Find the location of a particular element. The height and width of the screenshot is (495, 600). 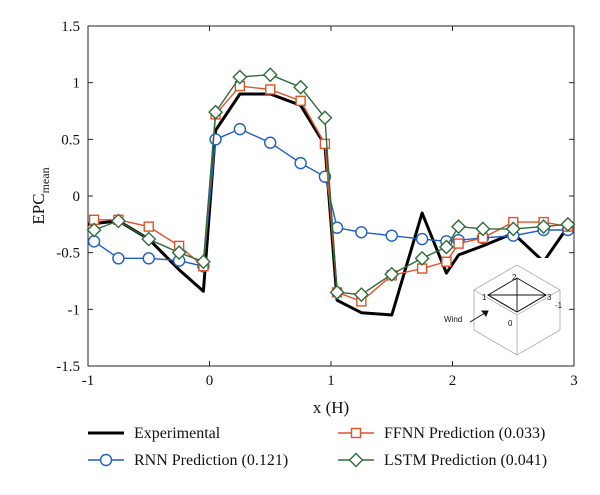

legend-item-rnn: RNN Prediction (0.121) is located at coordinates (188, 460).